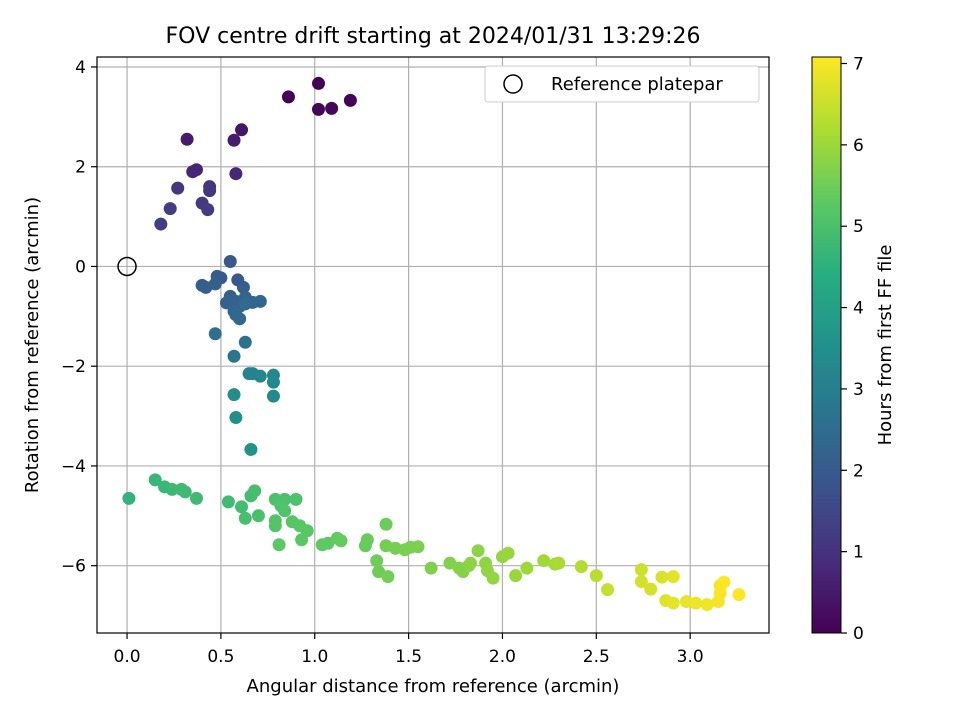 The height and width of the screenshot is (724, 960). What do you see at coordinates (408, 657) in the screenshot?
I see `x-tick-label: 1.5` at bounding box center [408, 657].